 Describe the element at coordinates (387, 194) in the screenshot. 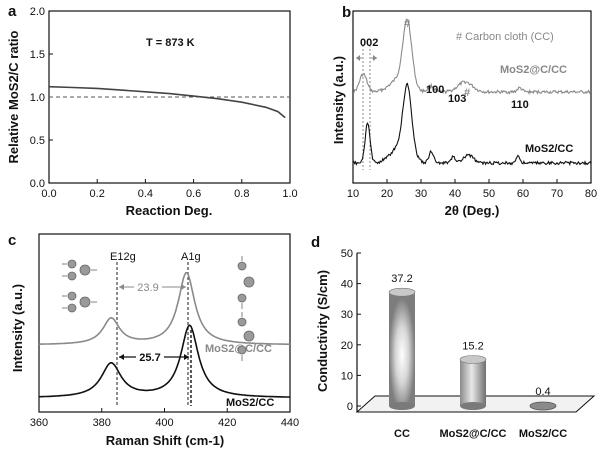

I see `panel-b-xtick-label: 20` at that location.